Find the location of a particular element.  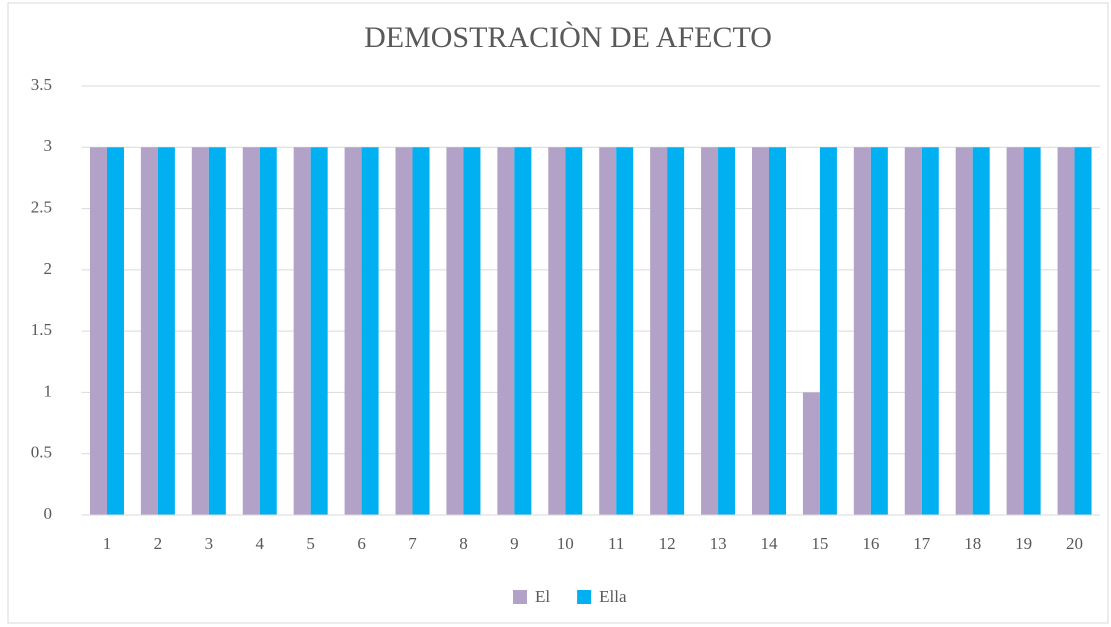

x-tick-label: 19 is located at coordinates (1023, 543).